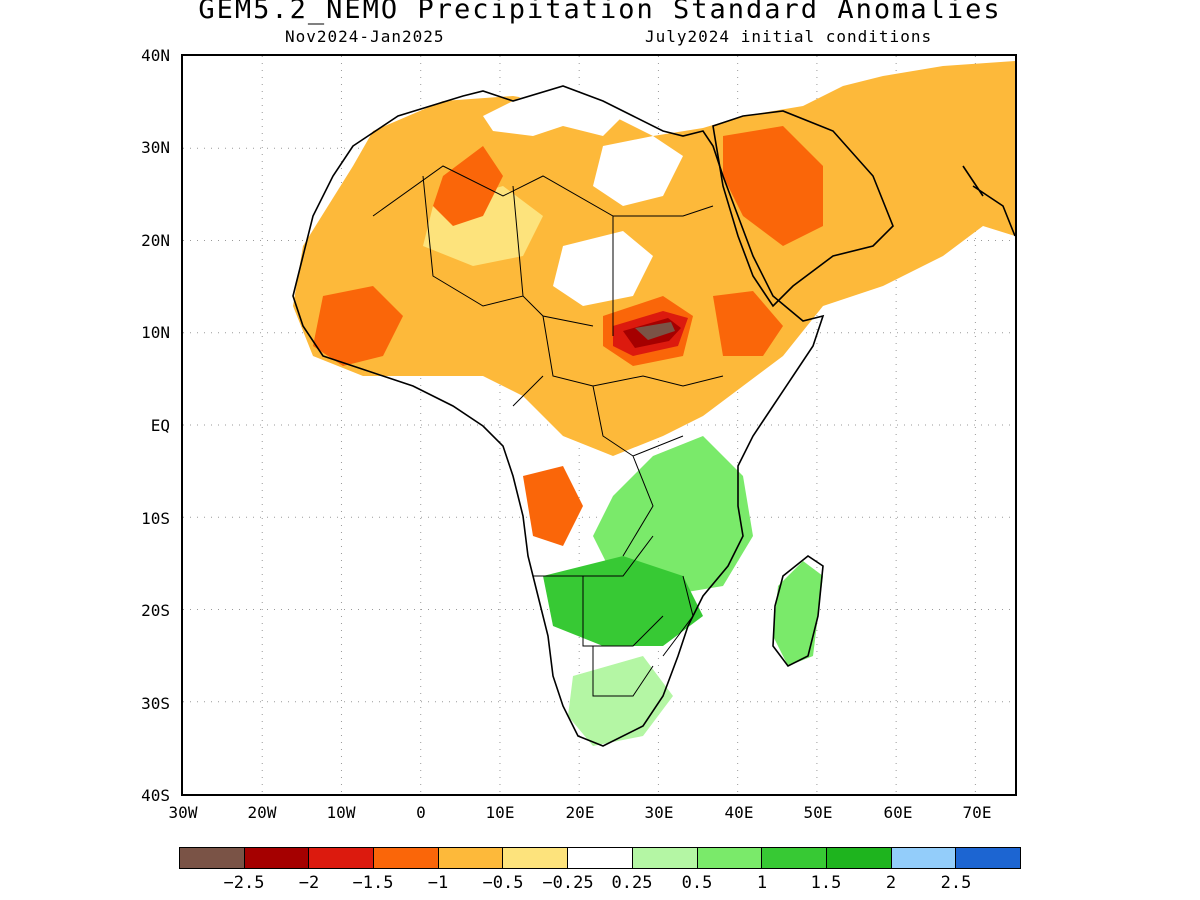  What do you see at coordinates (580, 812) in the screenshot?
I see `lon-label-20e: 20E` at bounding box center [580, 812].